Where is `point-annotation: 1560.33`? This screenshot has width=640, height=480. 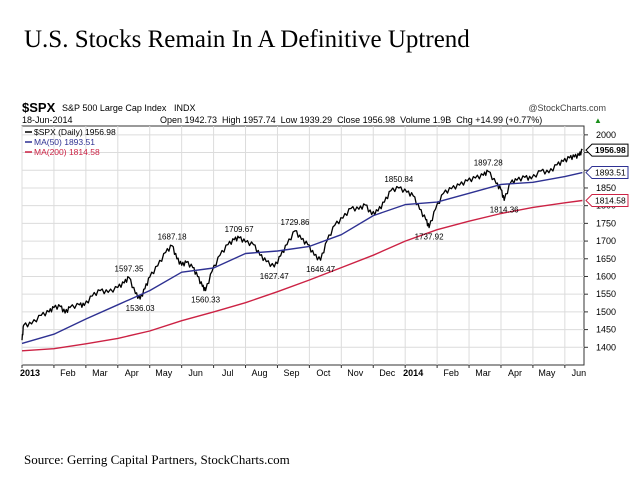
point-annotation: 1560.33 is located at coordinates (205, 300).